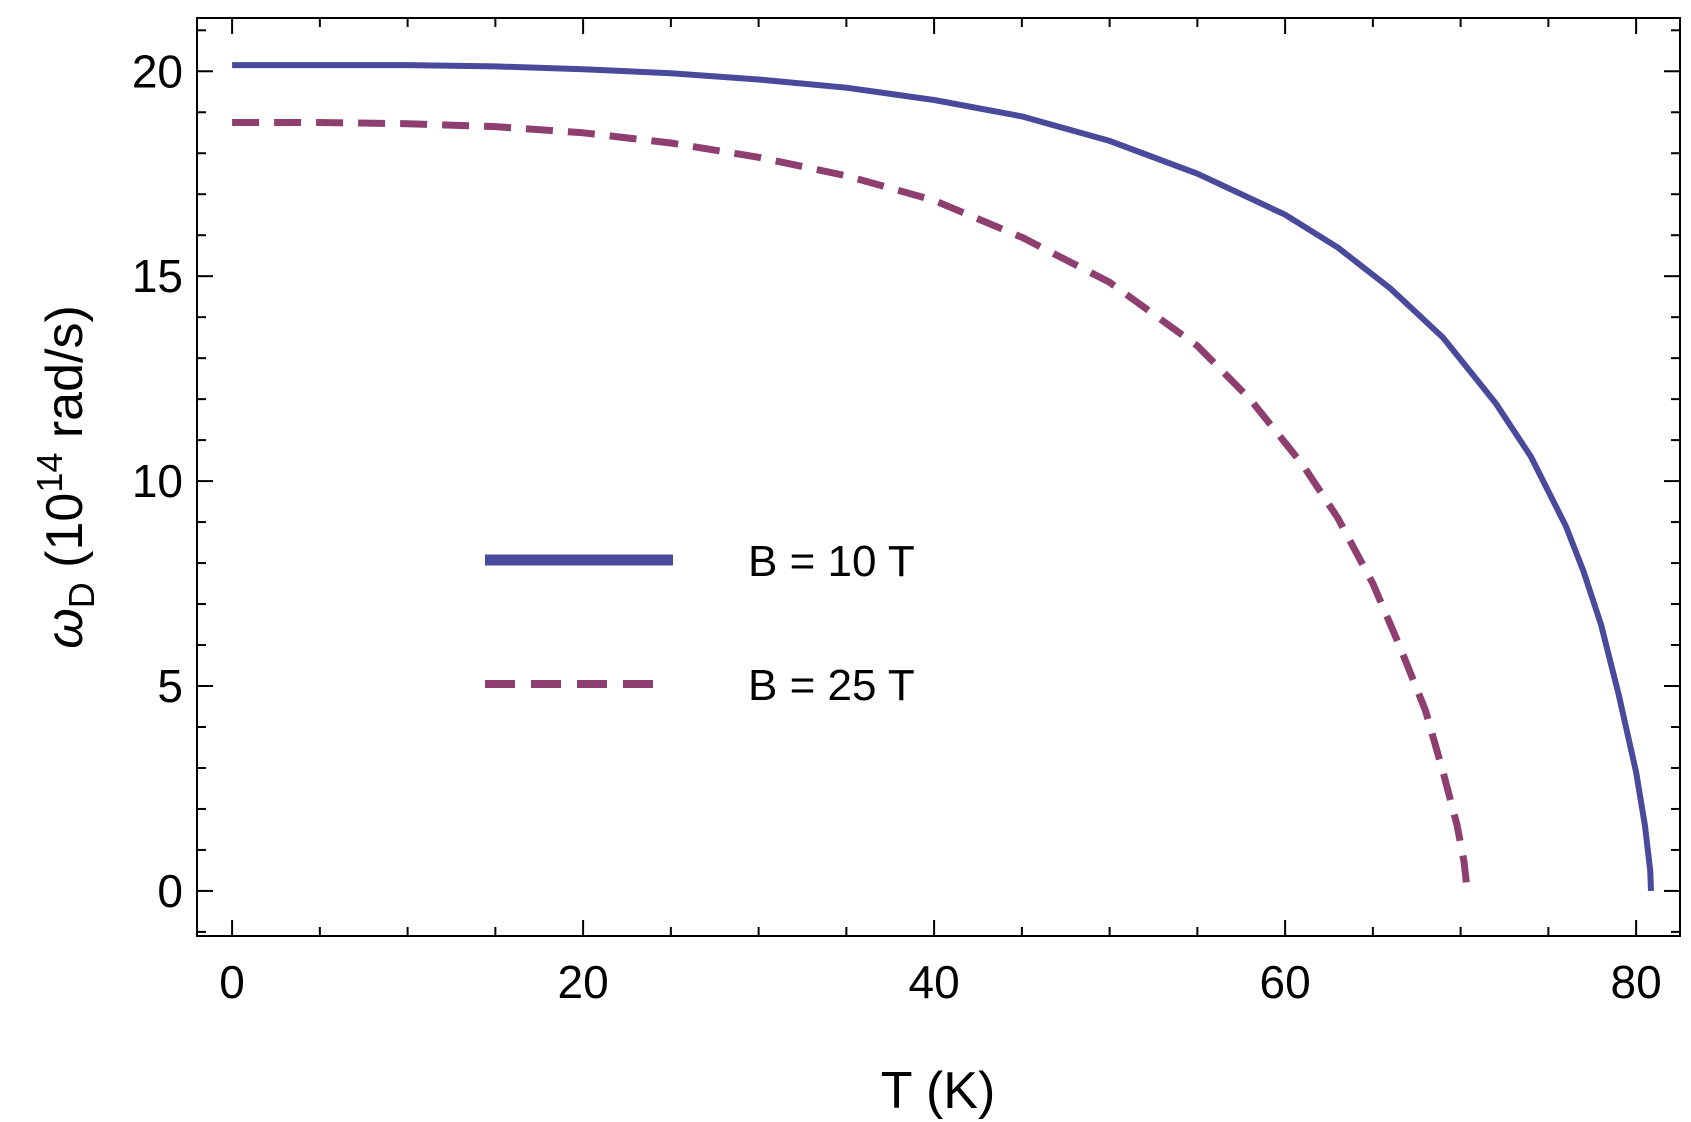 This screenshot has height=1122, width=1691. What do you see at coordinates (49, 473) in the screenshot?
I see `y-axis-superscript: 14` at bounding box center [49, 473].